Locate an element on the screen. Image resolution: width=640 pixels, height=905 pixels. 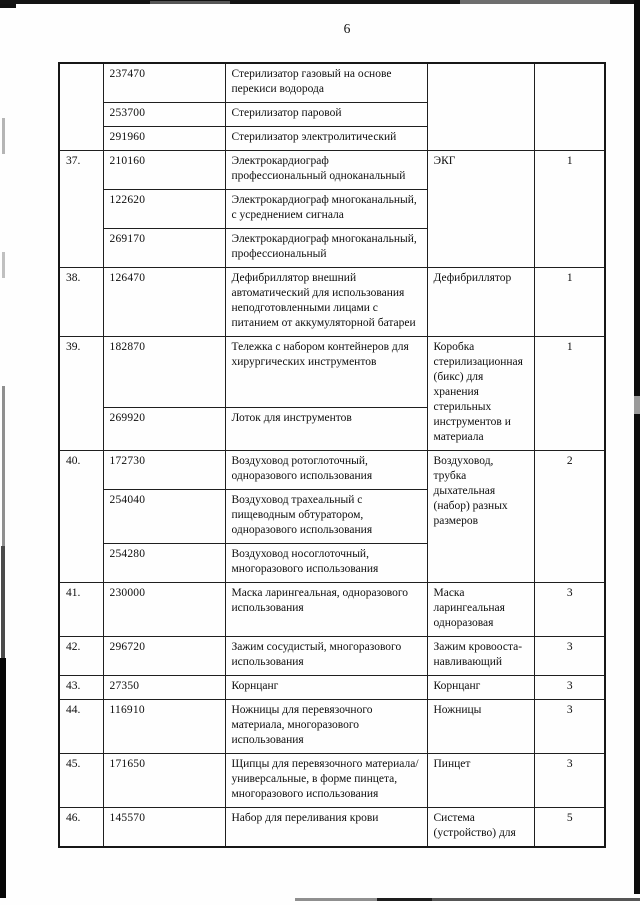
table-row: 43. 27350 Корнцанг Корнцанг 3 is located at coordinates (332, 687).